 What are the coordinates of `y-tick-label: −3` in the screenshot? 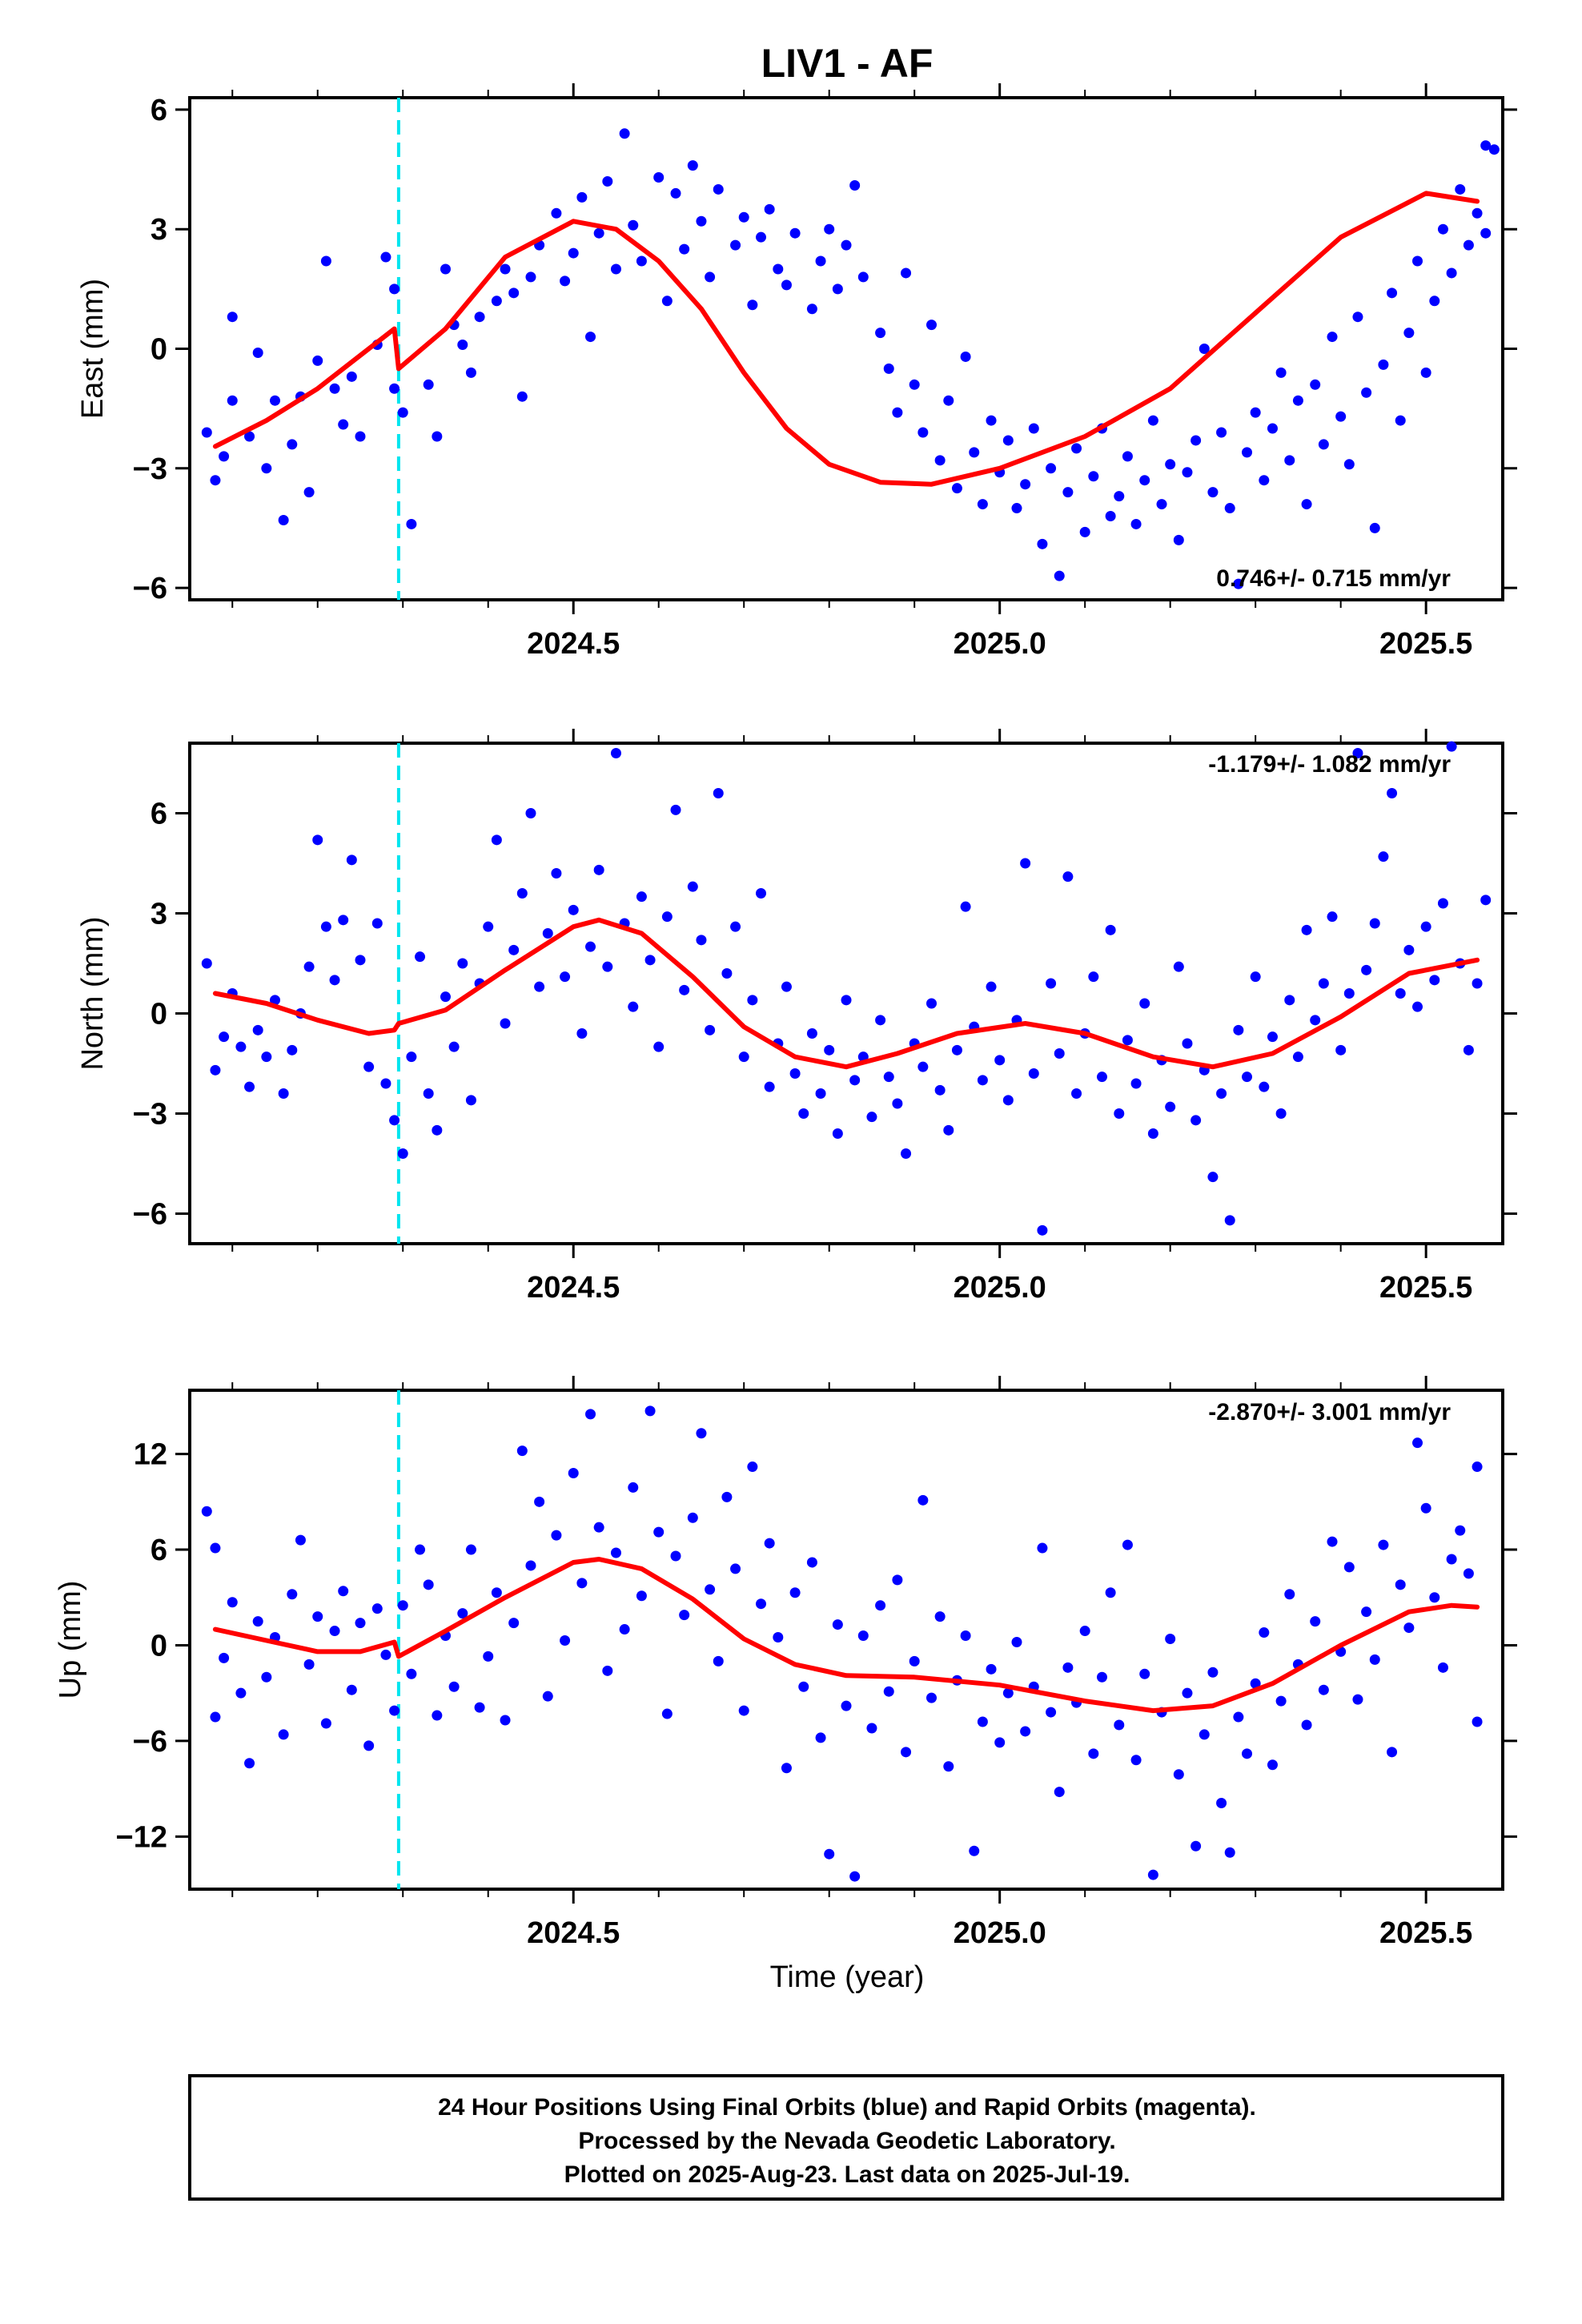 It's located at (150, 469).